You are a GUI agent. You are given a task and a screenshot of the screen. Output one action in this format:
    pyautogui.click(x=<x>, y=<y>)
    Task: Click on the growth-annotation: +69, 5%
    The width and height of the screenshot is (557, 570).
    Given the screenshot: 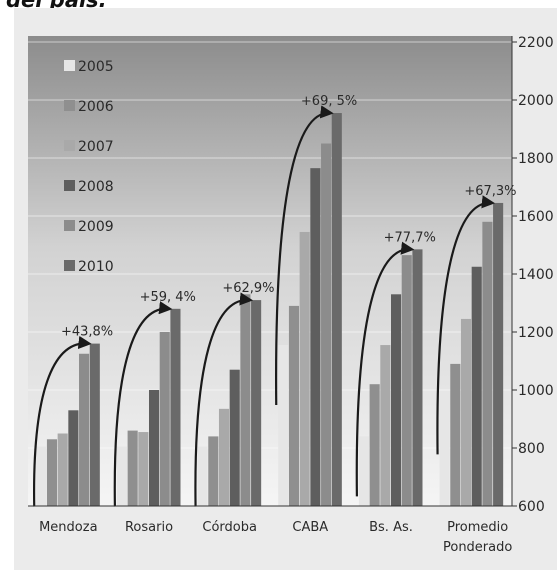 What is the action you would take?
    pyautogui.click(x=329, y=101)
    